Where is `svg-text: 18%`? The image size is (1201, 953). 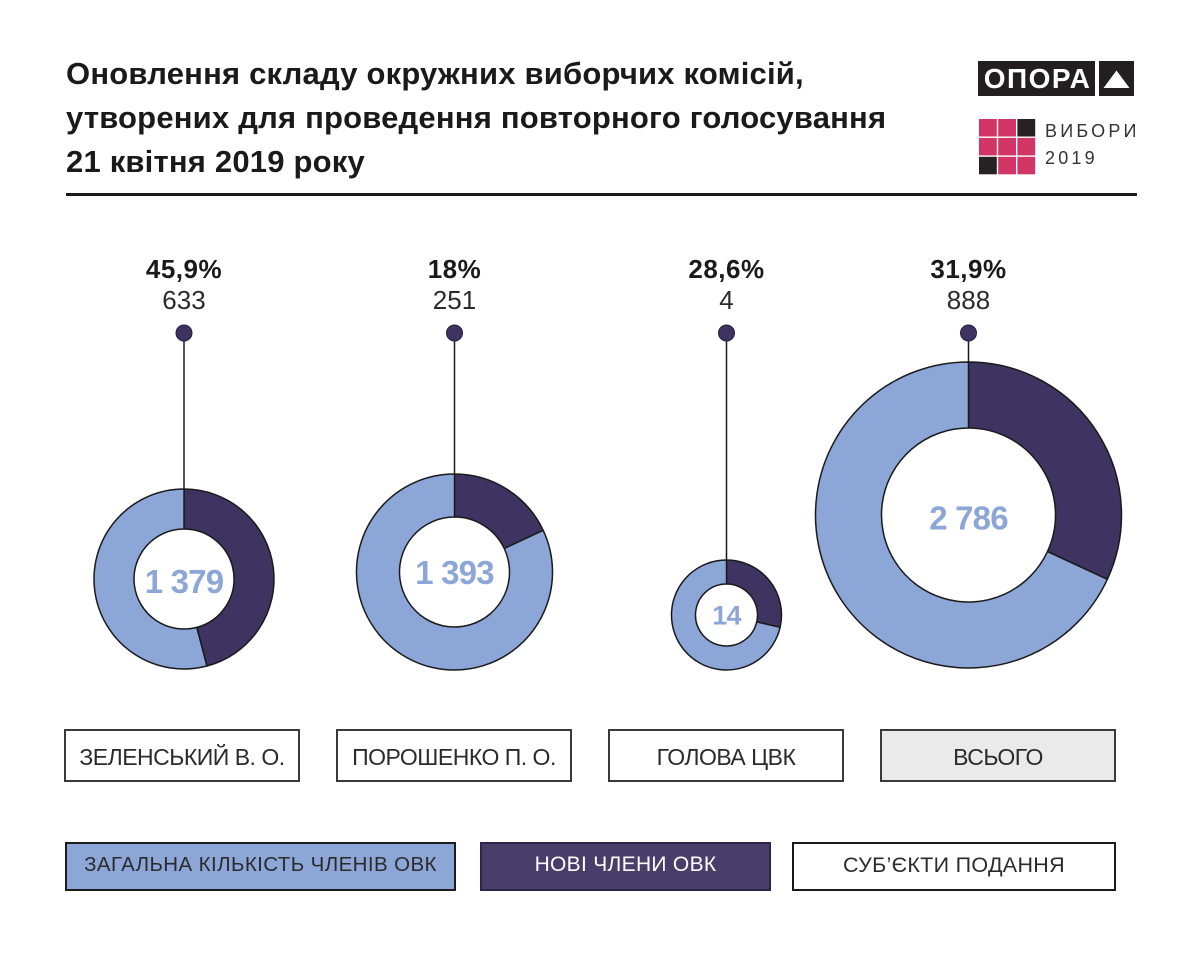
svg-text: 18% is located at coordinates (455, 269).